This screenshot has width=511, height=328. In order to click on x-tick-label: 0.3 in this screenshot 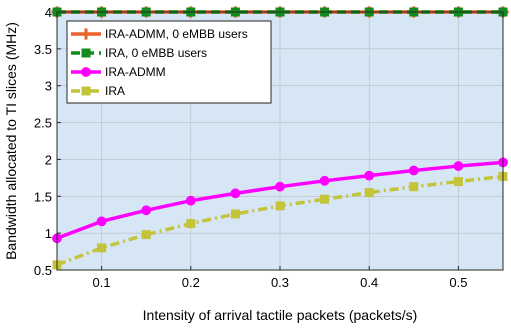, I will do `click(280, 282)`.